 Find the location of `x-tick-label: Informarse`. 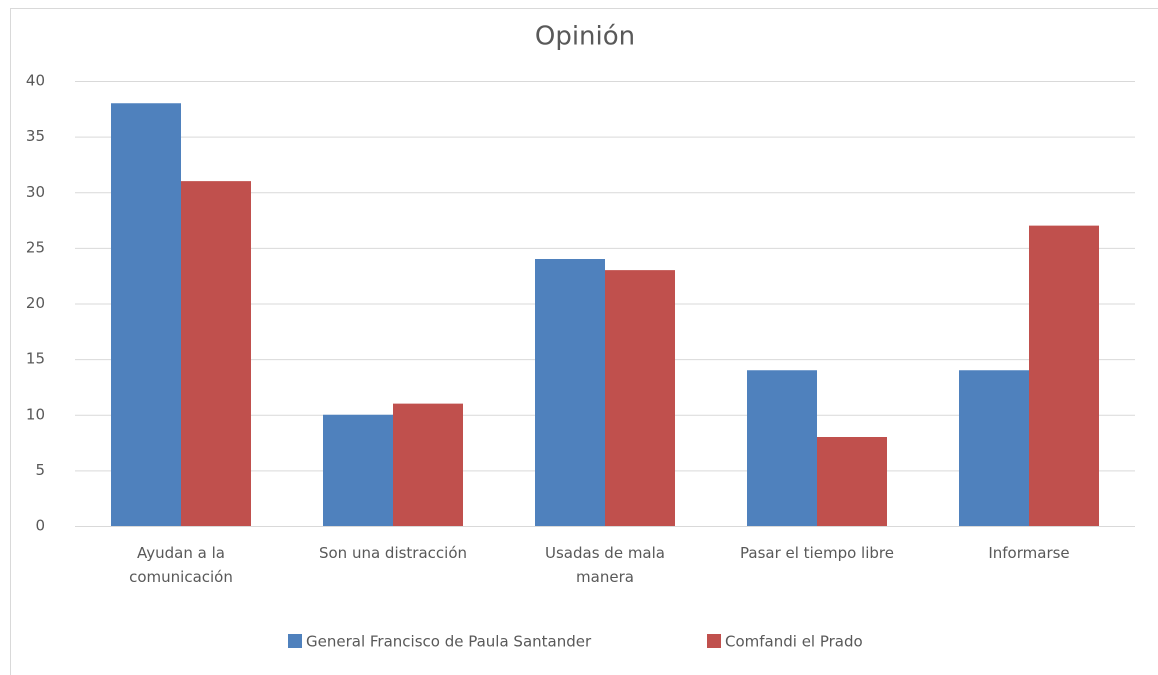

x-tick-label: Informarse is located at coordinates (1029, 553).